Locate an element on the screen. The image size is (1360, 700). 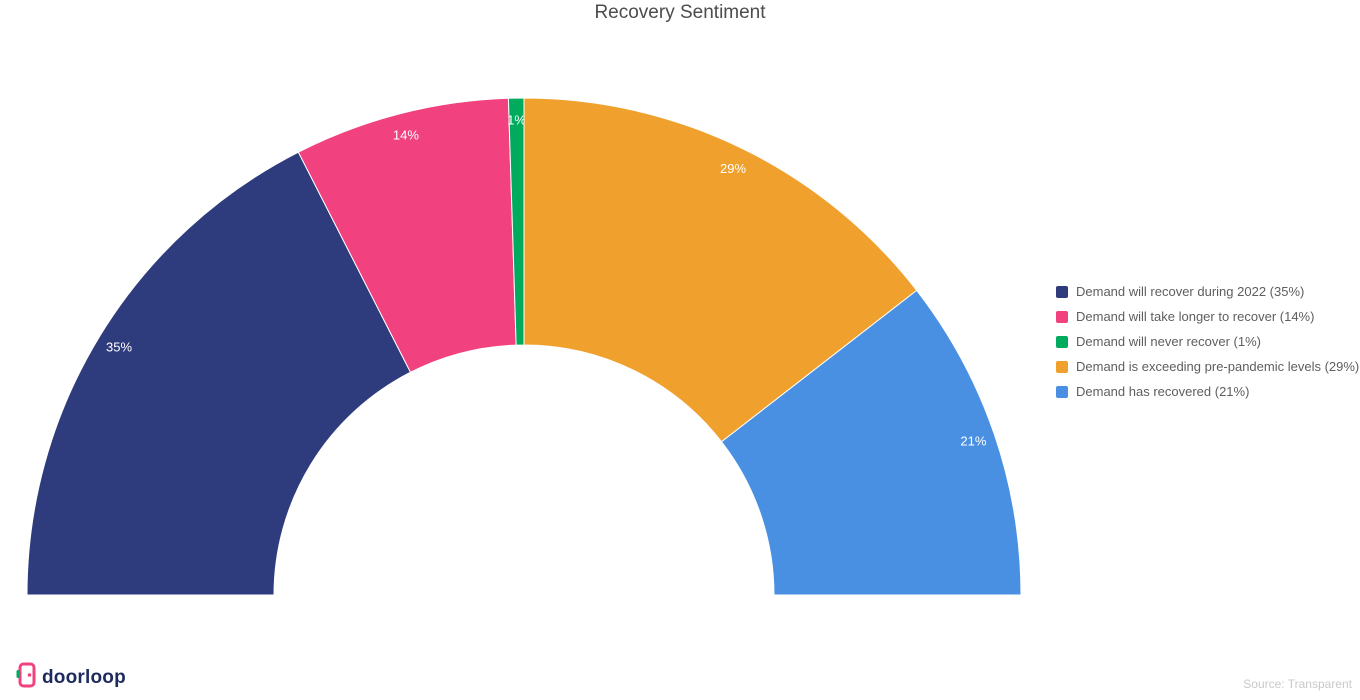
legend-label: Demand will take longer to recover (14%) is located at coordinates (1195, 316).